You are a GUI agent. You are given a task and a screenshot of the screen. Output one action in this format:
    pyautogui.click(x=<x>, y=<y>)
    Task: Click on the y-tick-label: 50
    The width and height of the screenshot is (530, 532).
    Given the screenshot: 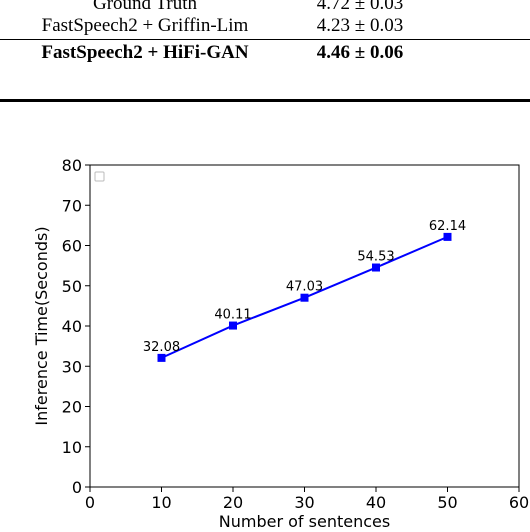 What is the action you would take?
    pyautogui.click(x=72, y=286)
    